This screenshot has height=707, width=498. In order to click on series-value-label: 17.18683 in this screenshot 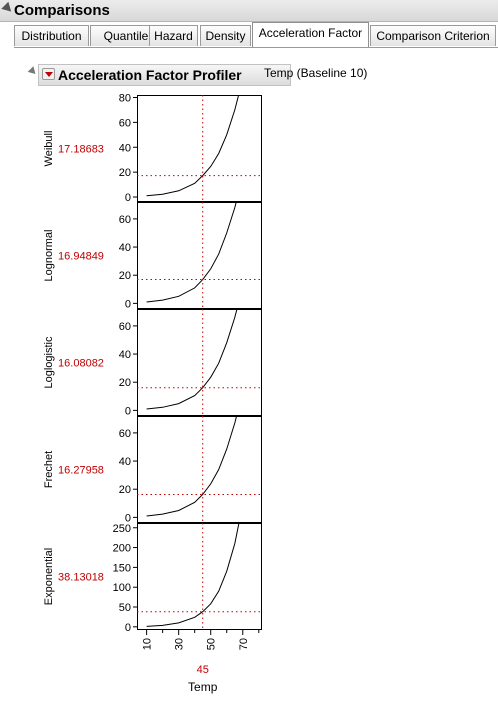, I will do `click(81, 150)`.